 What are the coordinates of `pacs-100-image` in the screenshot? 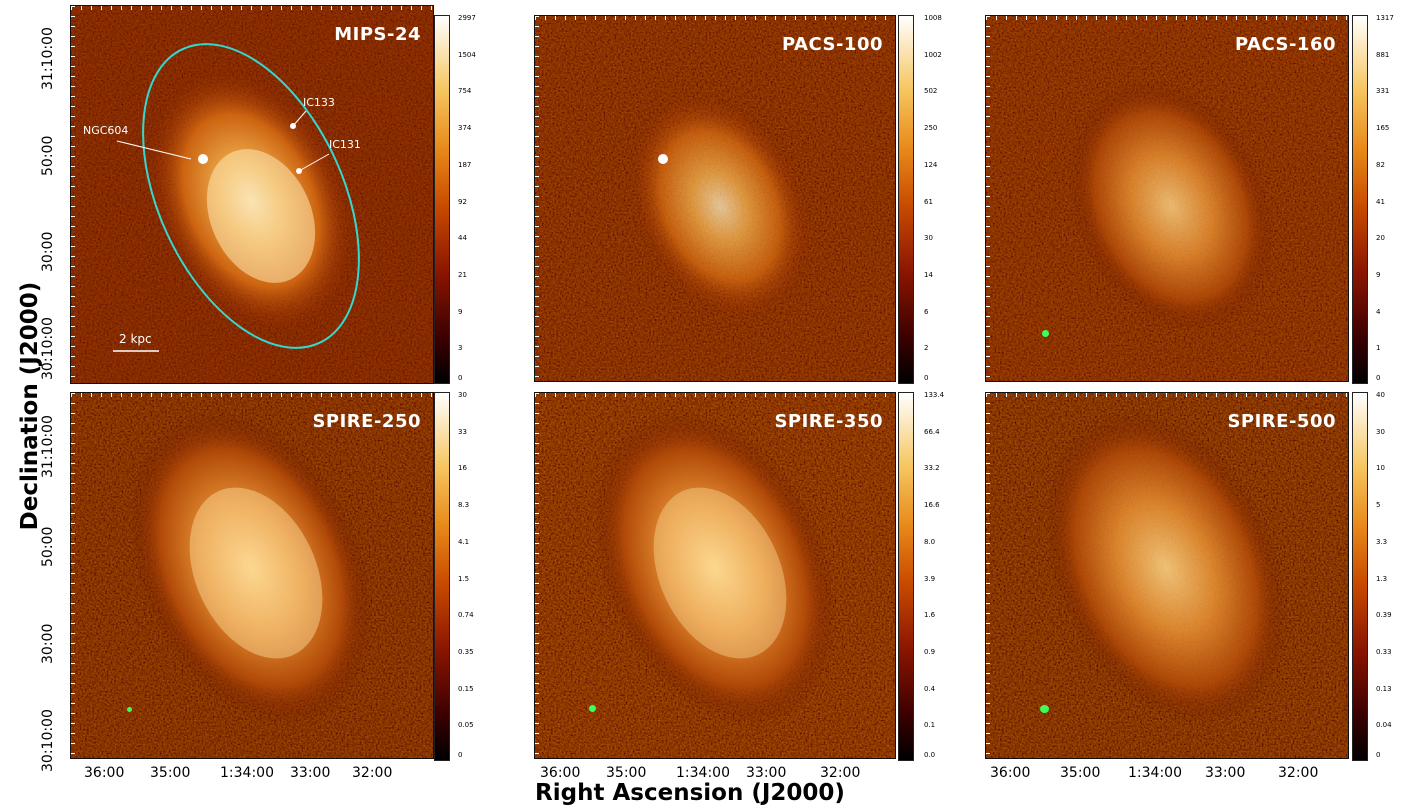 It's located at (715, 198).